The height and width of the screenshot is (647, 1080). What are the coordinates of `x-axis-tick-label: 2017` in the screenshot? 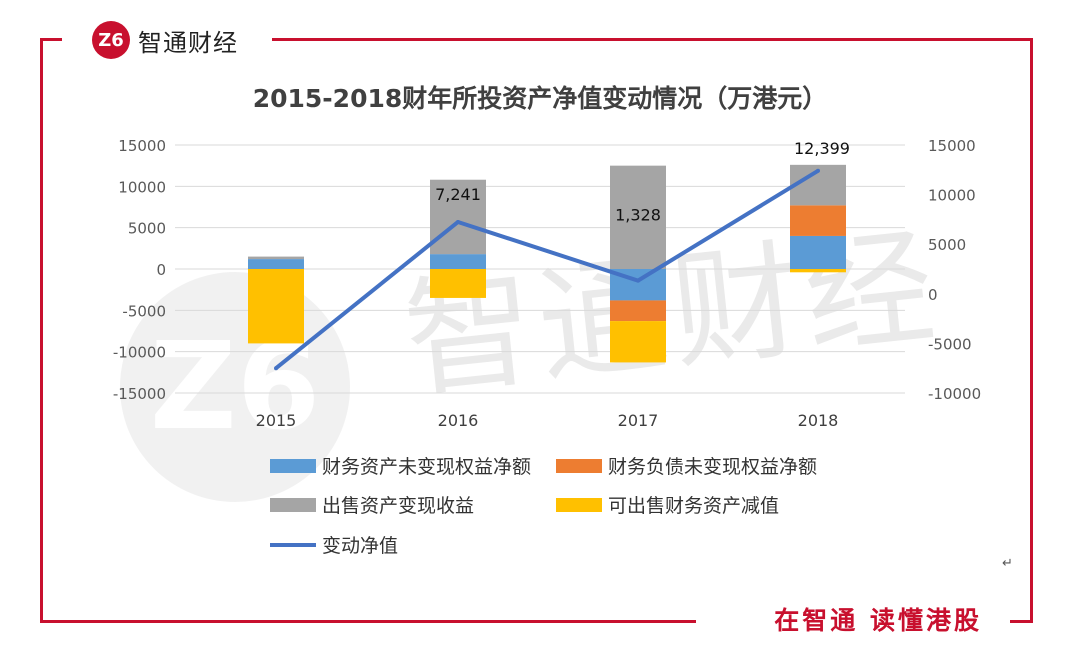 It's located at (638, 420).